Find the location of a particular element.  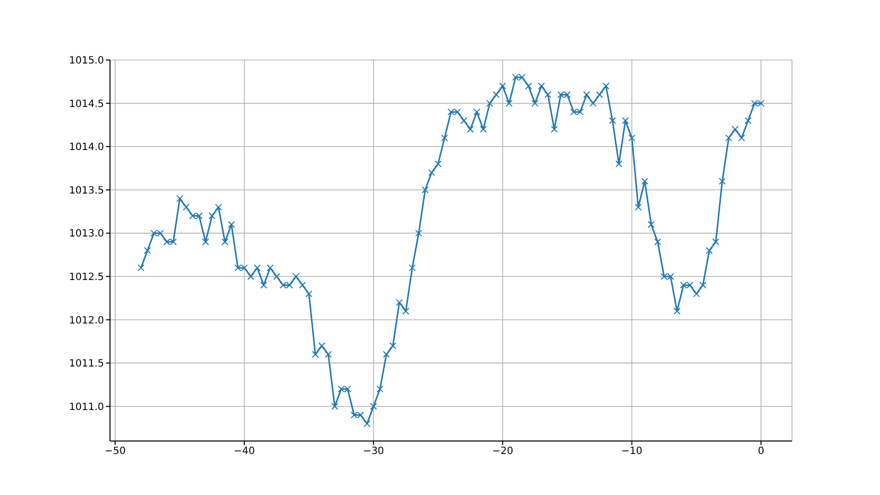

y-tick-label: 1012.5 is located at coordinates (86, 278).